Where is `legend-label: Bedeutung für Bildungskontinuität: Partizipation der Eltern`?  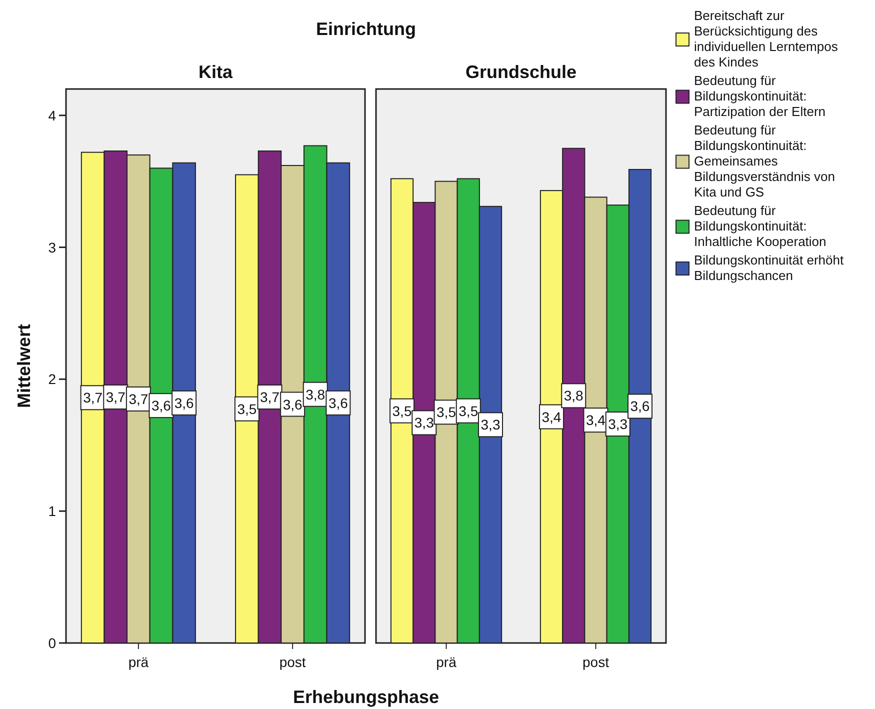 legend-label: Bedeutung für Bildungskontinuität: Partizipation der Eltern is located at coordinates (760, 96).